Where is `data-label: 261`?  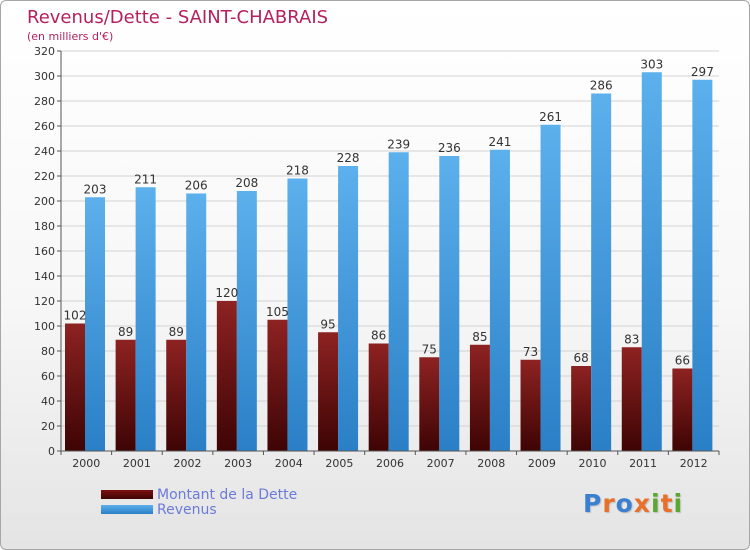 data-label: 261 is located at coordinates (550, 117).